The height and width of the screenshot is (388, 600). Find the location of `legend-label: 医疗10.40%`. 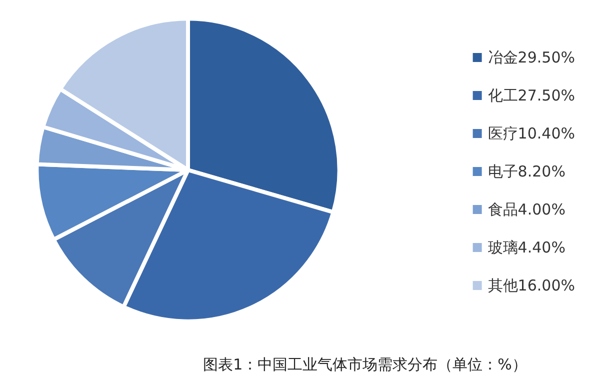

legend-label: 医疗10.40% is located at coordinates (532, 133).